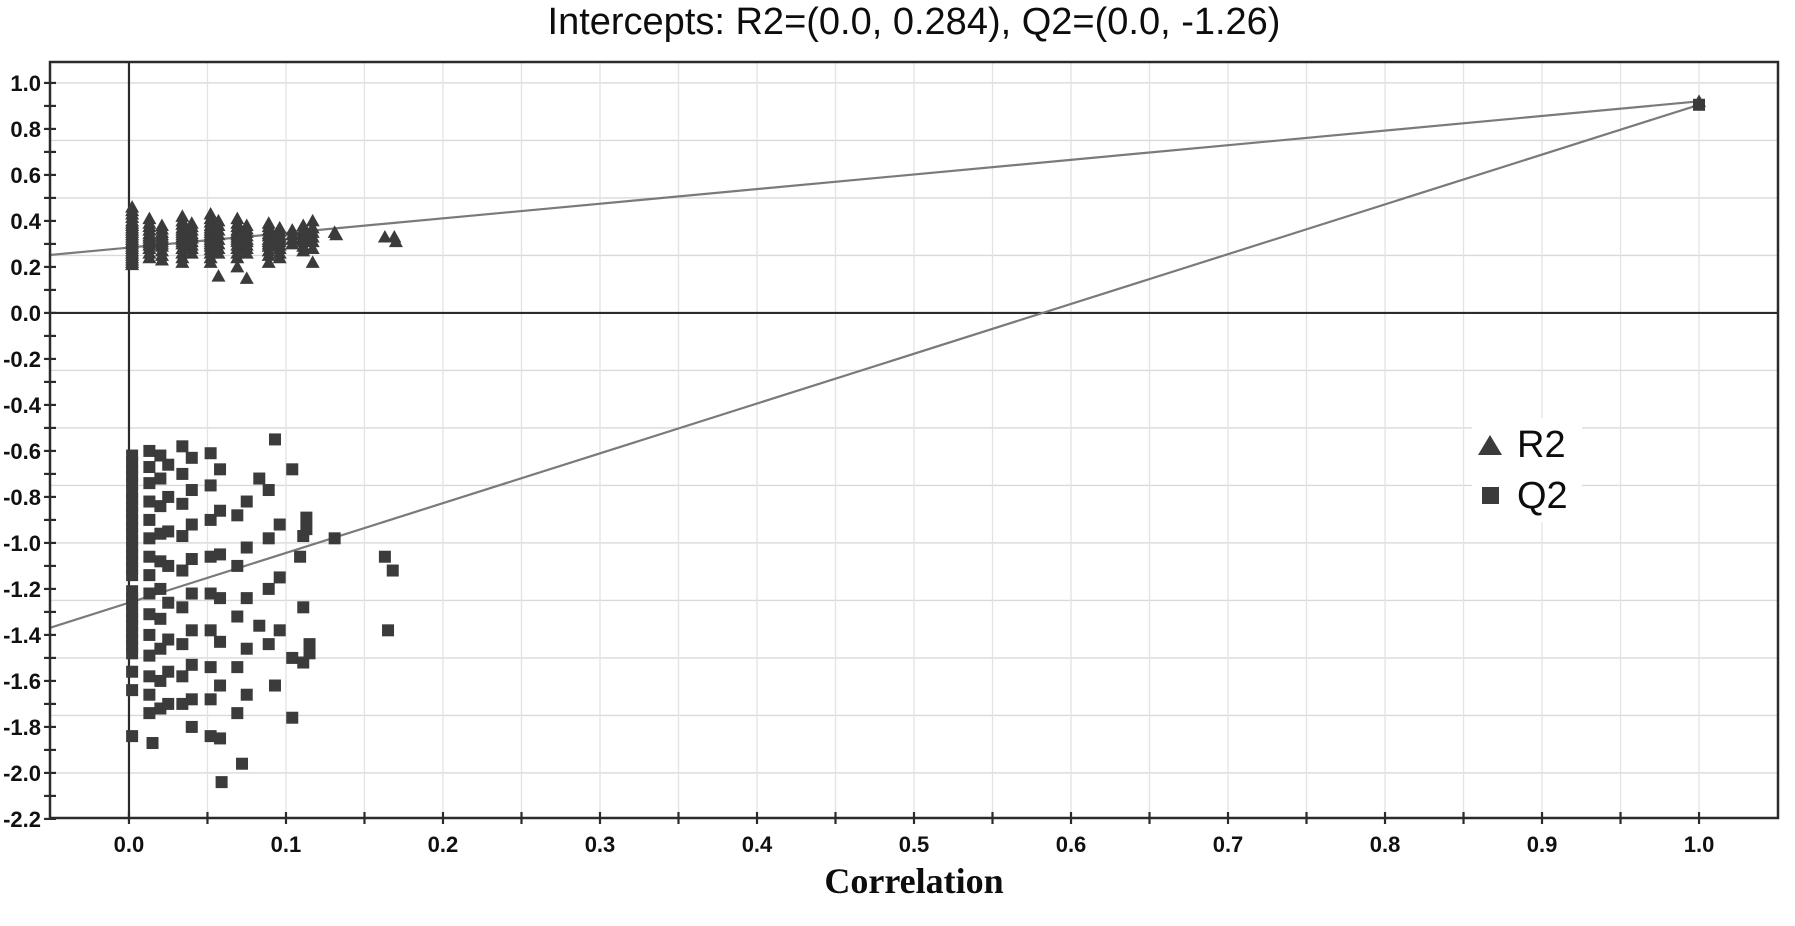  Describe the element at coordinates (286, 844) in the screenshot. I see `svg-text: 0.1` at that location.